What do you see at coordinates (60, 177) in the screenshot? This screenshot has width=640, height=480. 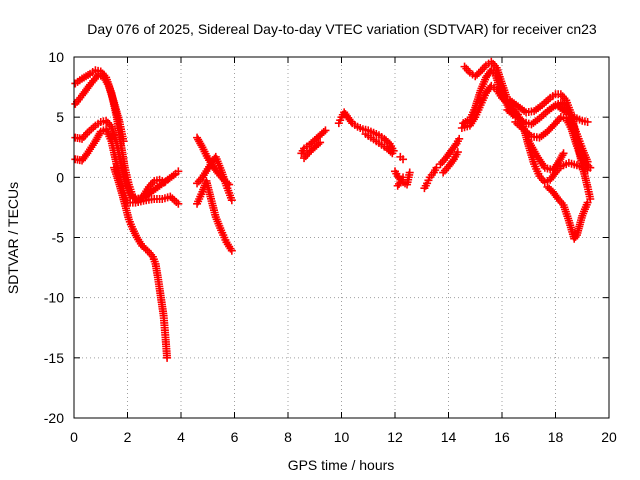 I see `y-tick-label: 0` at bounding box center [60, 177].